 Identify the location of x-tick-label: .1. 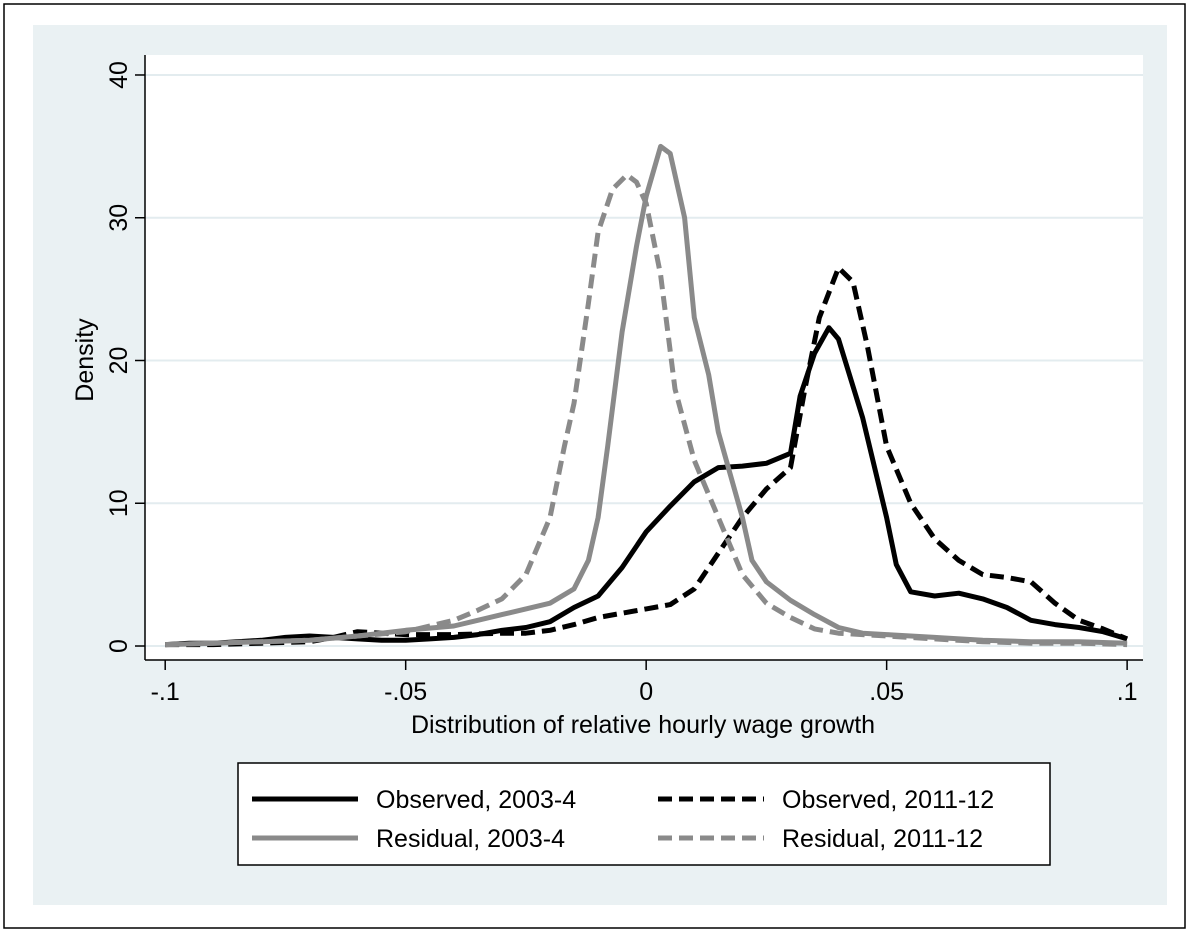
(1127, 692).